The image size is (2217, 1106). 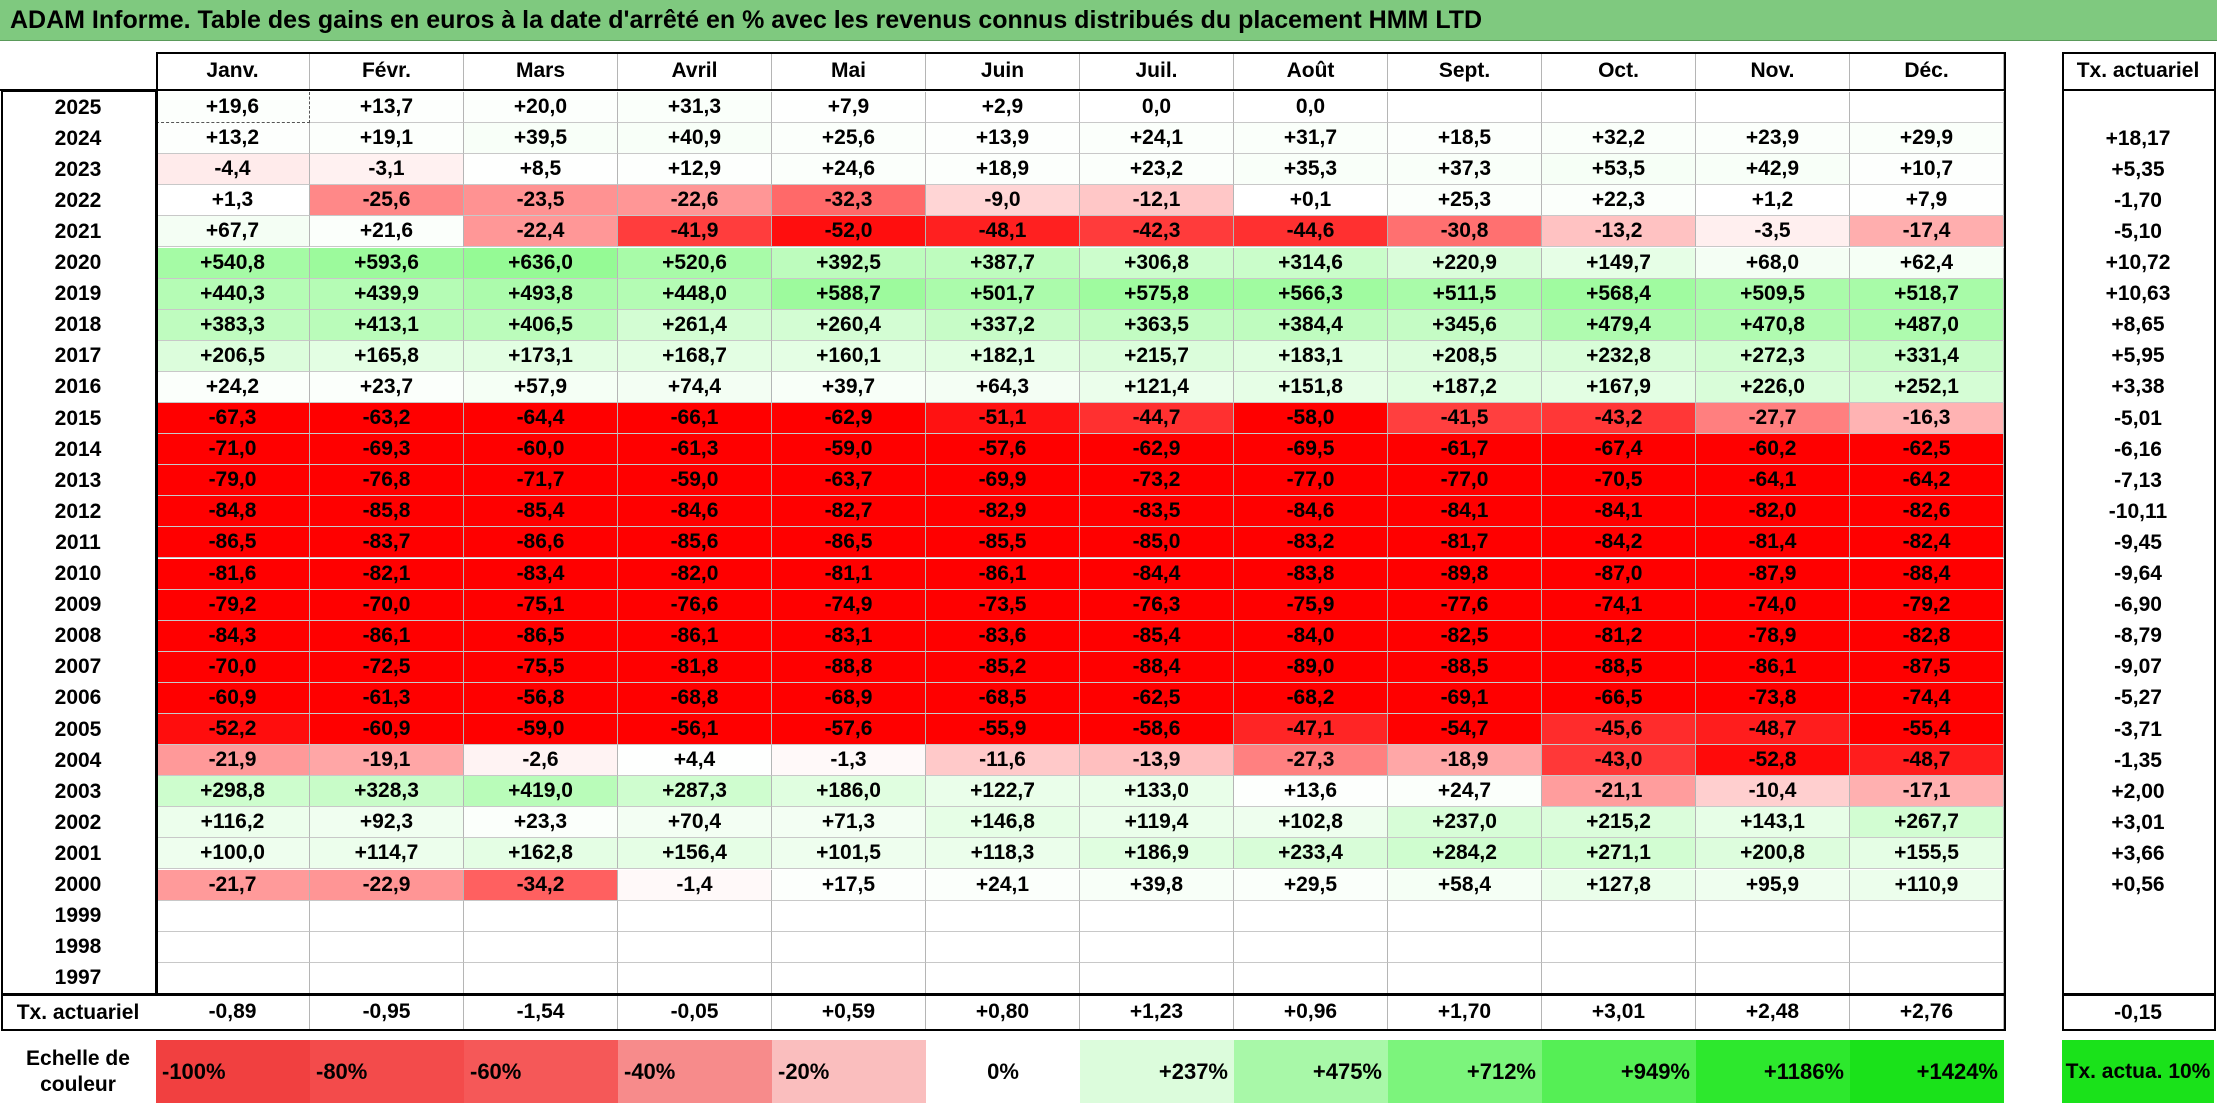 What do you see at coordinates (78, 885) in the screenshot?
I see `year-label: 2000` at bounding box center [78, 885].